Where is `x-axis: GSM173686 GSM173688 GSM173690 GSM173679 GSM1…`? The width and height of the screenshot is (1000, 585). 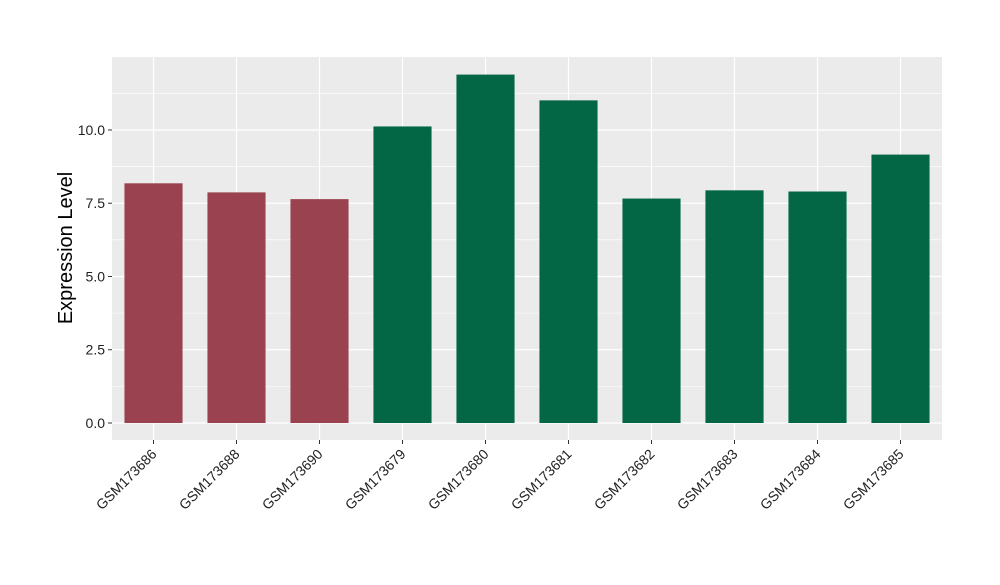
x-axis: GSM173686 GSM173688 GSM173690 GSM173679 GSM1… is located at coordinates (500, 476).